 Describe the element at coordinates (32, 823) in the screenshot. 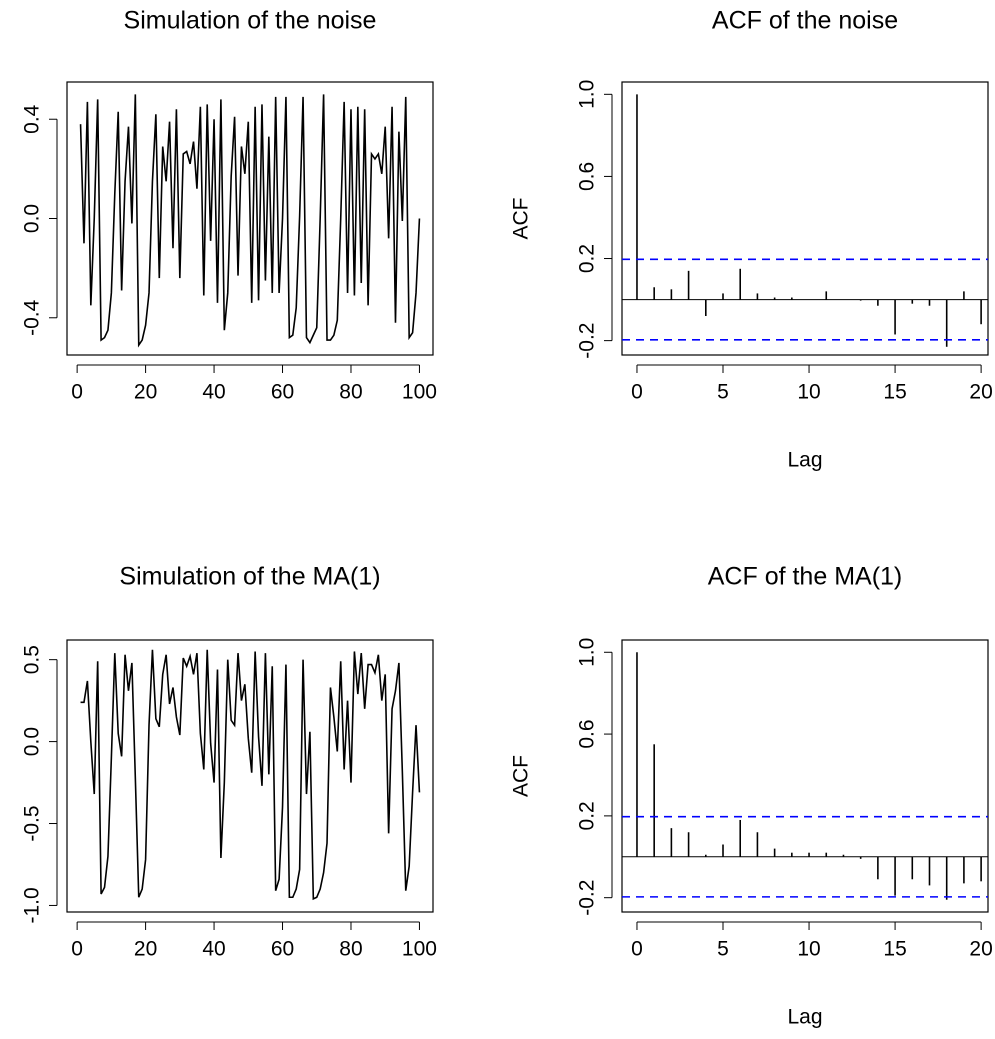

I see `y-tick-label: -0.5` at that location.